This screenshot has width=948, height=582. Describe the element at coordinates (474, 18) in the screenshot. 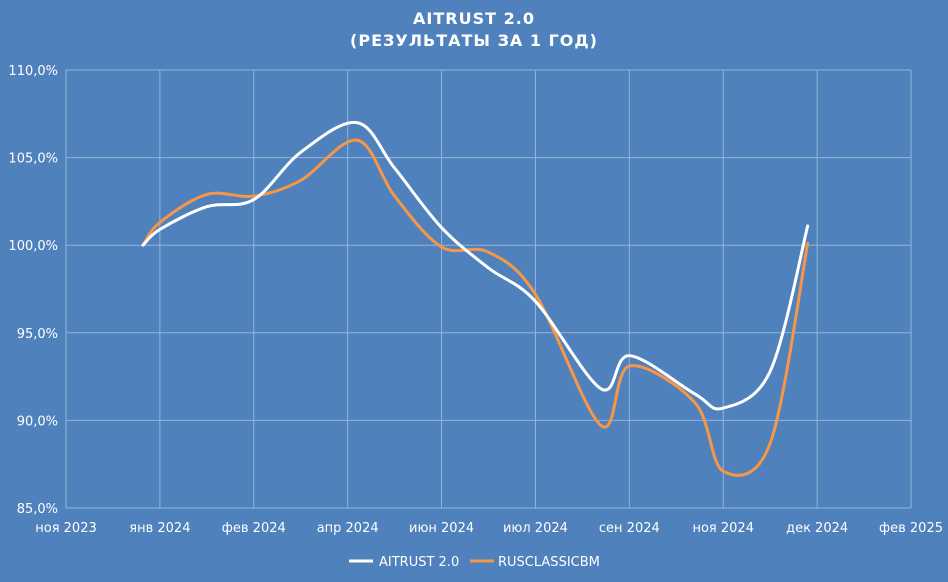

I see `chart-title: AITRUST 2.0` at that location.